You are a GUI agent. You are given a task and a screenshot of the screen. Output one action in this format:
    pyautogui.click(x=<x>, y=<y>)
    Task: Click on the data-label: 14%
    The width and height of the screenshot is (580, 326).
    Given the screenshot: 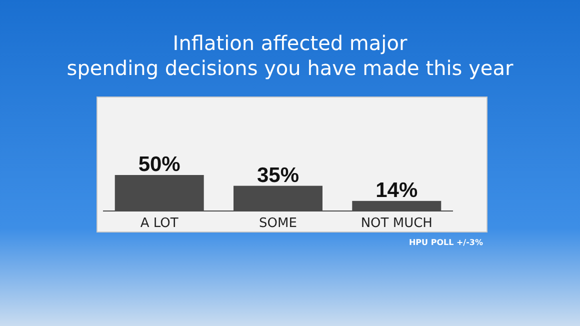 What is the action you would take?
    pyautogui.click(x=397, y=190)
    